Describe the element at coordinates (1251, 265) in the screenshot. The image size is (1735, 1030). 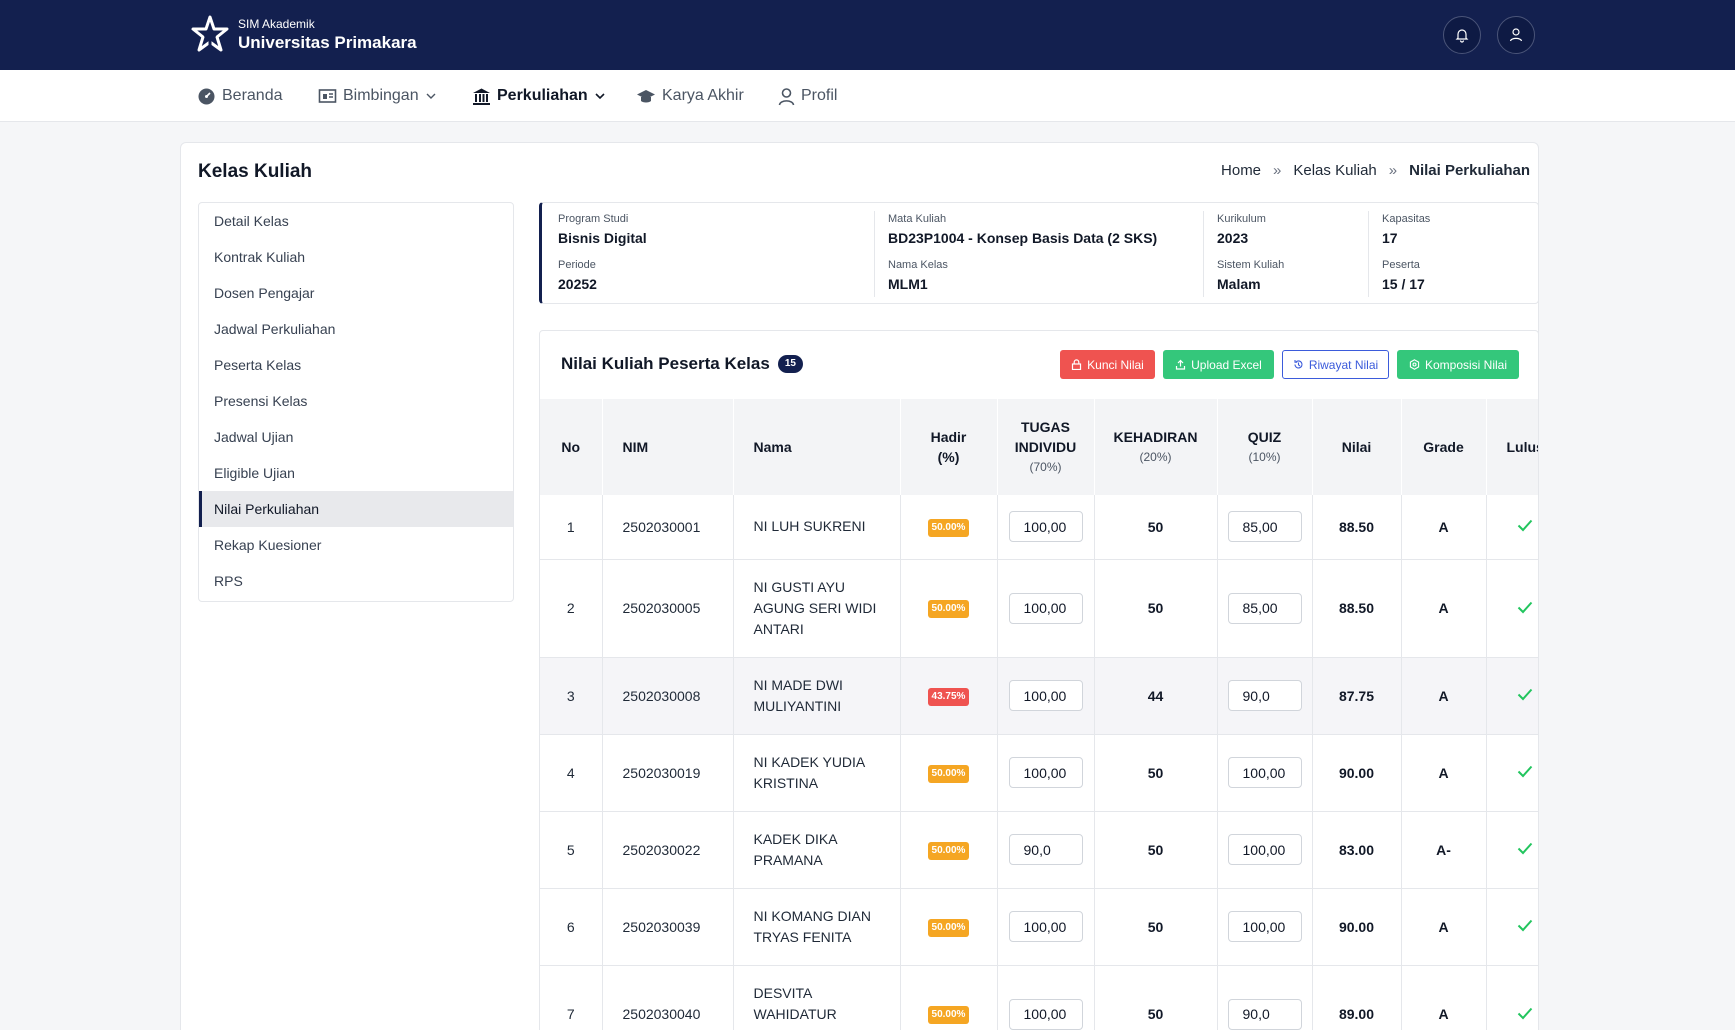
I see `info-label: Sistem Kuliah` at that location.